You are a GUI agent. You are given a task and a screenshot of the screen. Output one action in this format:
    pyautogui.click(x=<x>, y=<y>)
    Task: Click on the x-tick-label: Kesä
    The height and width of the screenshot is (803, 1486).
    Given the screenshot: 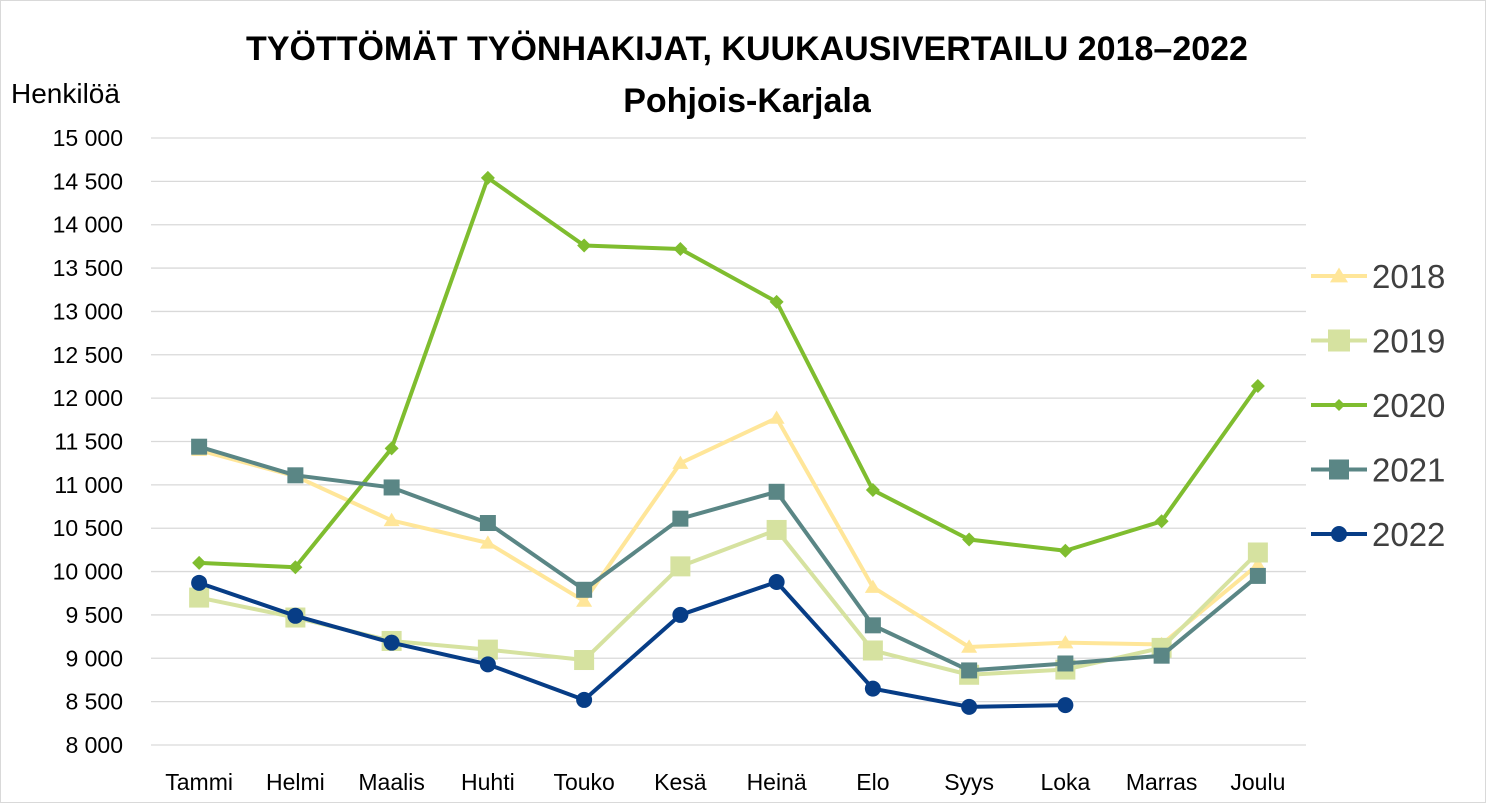 What is the action you would take?
    pyautogui.click(x=680, y=782)
    